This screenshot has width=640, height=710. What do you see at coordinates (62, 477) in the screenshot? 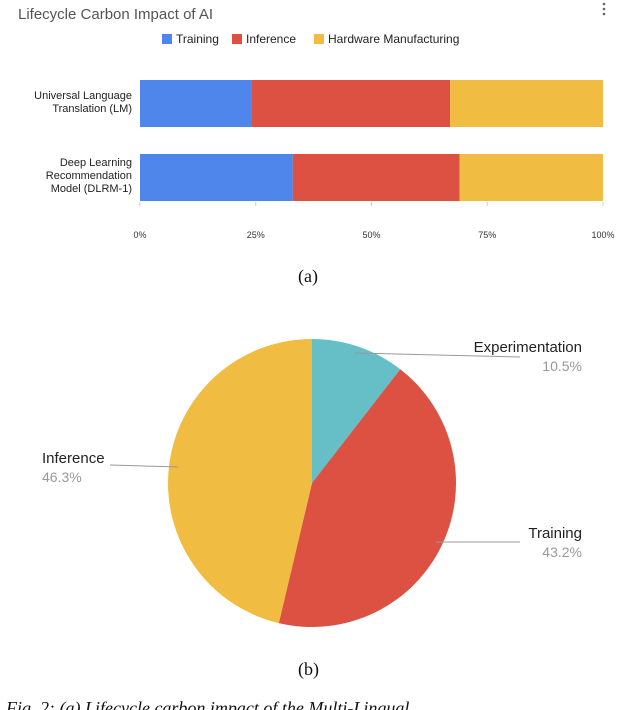
I see `slice-value: 46.3%` at bounding box center [62, 477].